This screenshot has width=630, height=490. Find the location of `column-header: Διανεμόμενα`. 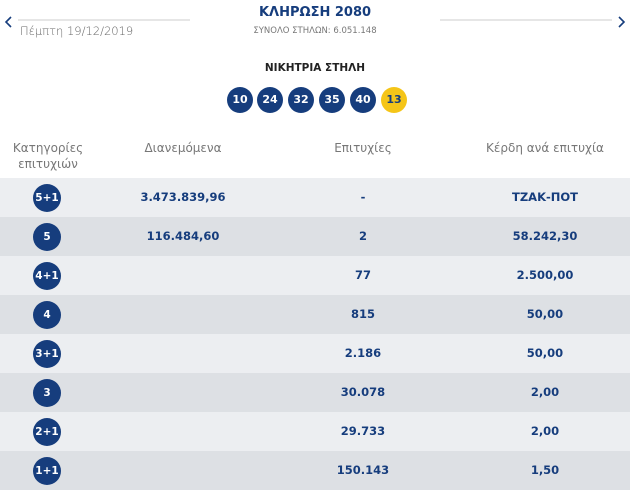

column-header: Διανεμόμενα is located at coordinates (183, 148).